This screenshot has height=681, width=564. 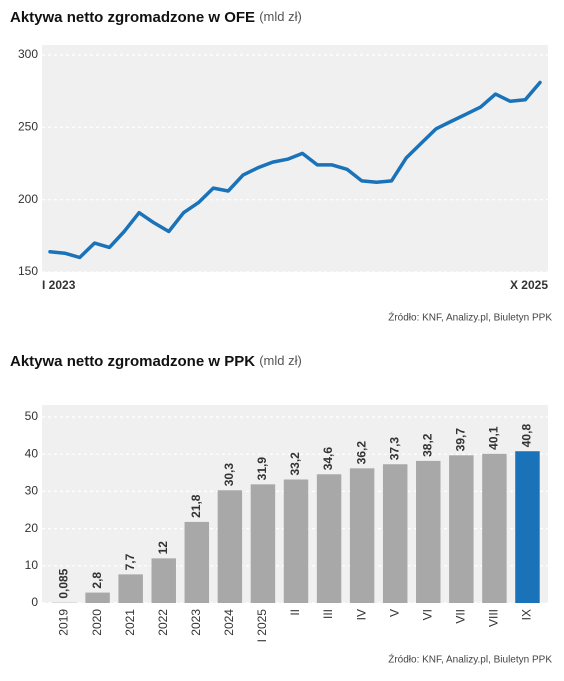 I want to click on x-tick-label: 2022, so click(x=163, y=622).